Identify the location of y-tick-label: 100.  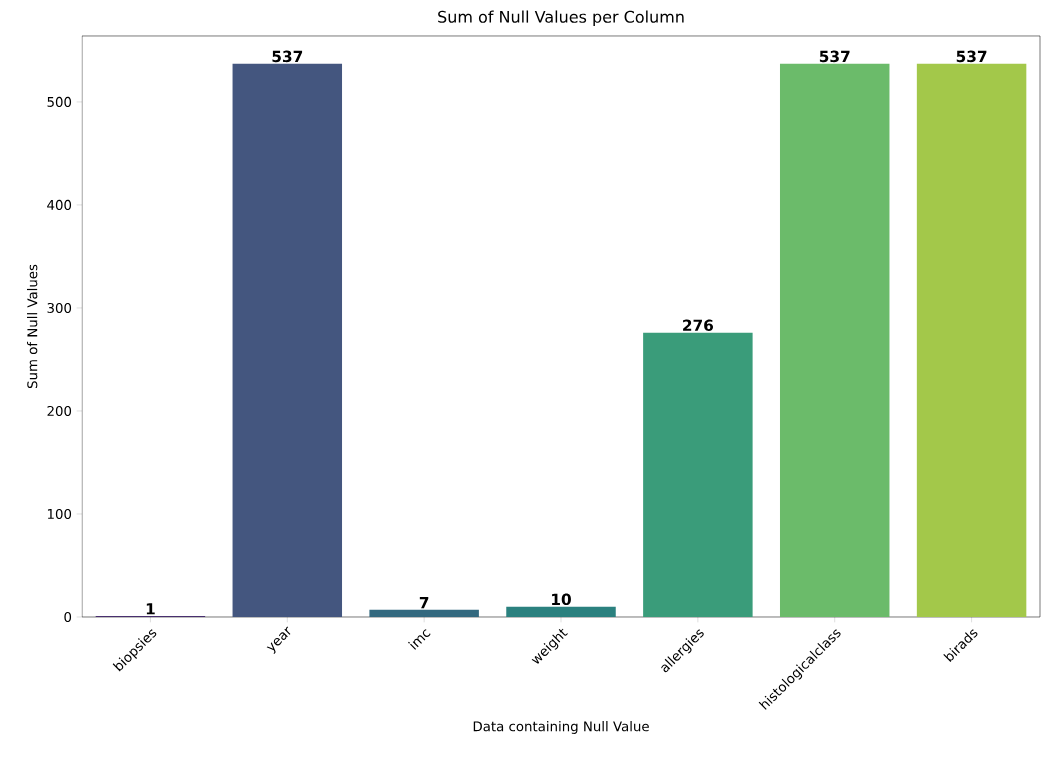
(59, 514).